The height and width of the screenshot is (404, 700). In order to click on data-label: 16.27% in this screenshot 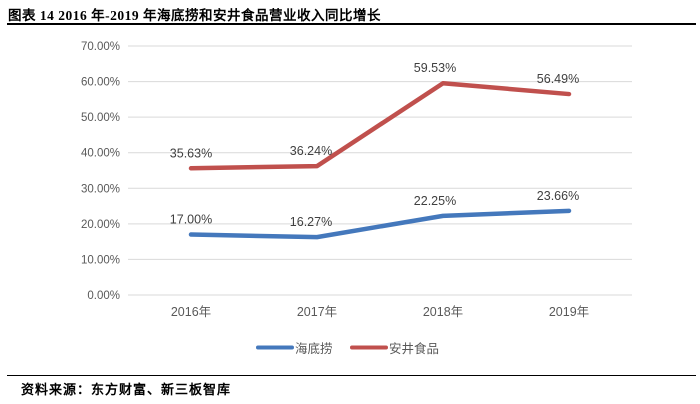, I will do `click(311, 222)`.